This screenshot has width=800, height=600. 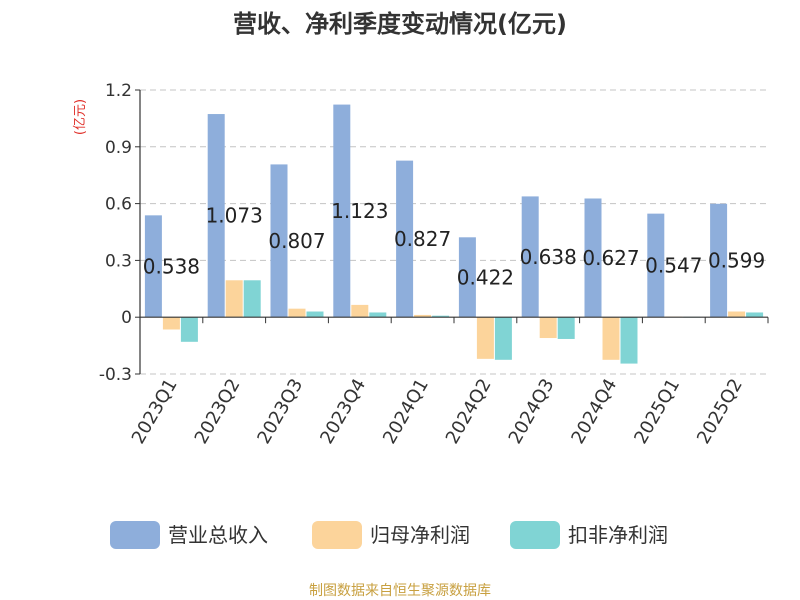 What do you see at coordinates (720, 411) in the screenshot?
I see `x-tick-label: 2025Q2` at bounding box center [720, 411].